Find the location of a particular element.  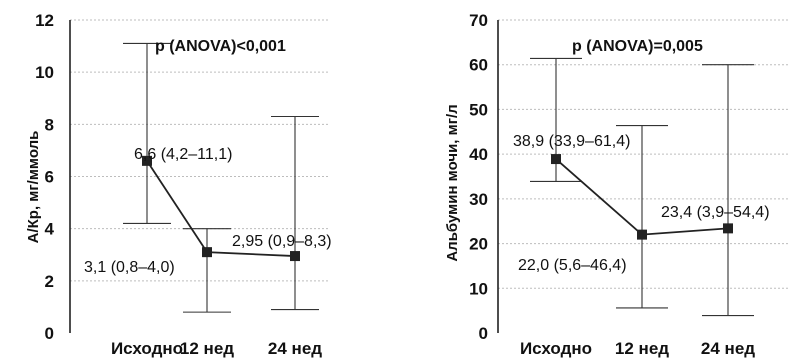

y-tick-label-6: 60 is located at coordinates (478, 65).